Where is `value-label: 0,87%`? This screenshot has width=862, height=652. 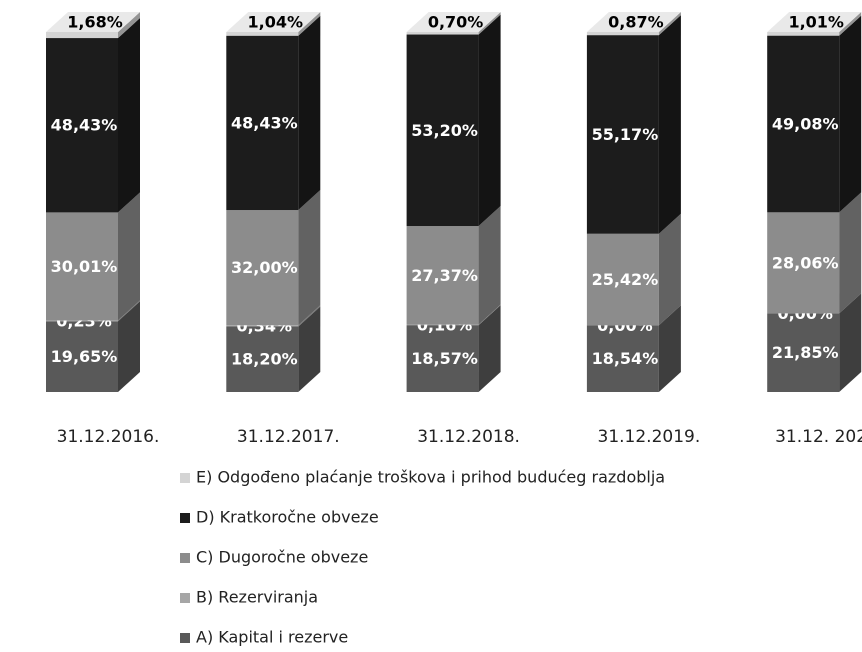 value-label: 0,87% is located at coordinates (636, 22).